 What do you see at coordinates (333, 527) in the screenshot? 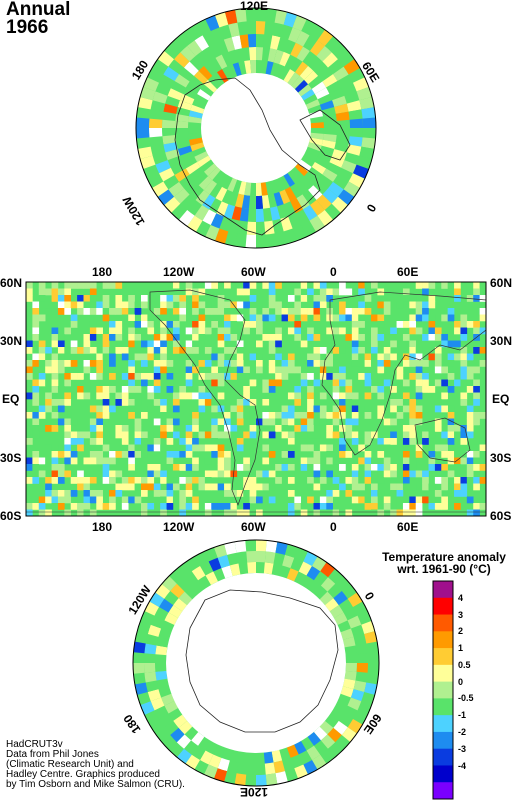
I see `bottom-lon-0: 0` at bounding box center [333, 527].